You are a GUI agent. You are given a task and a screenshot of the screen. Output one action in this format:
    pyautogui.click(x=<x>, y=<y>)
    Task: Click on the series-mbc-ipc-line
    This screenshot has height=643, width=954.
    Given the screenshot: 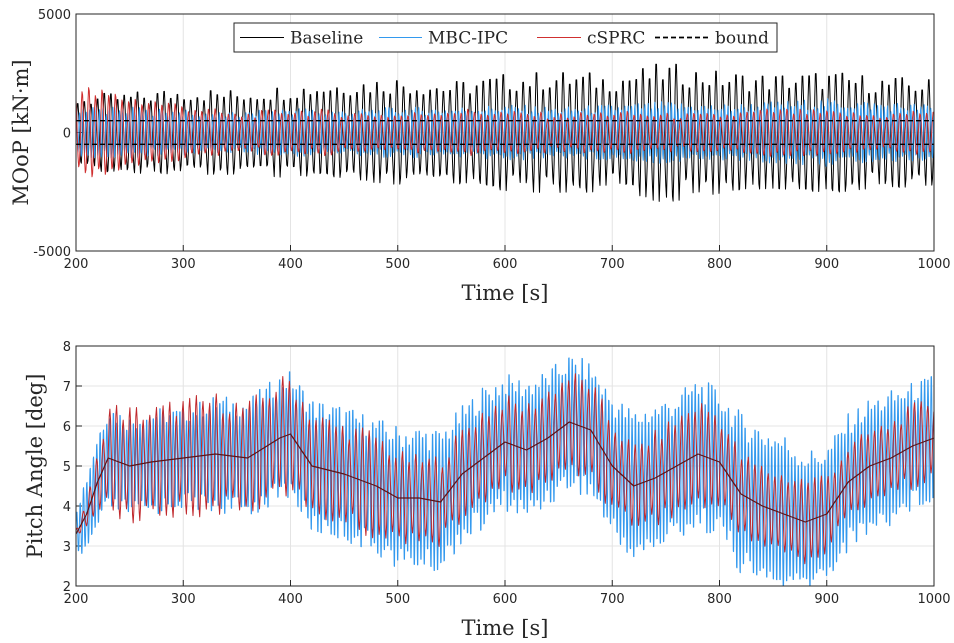 What is the action you would take?
    pyautogui.click(x=505, y=132)
    